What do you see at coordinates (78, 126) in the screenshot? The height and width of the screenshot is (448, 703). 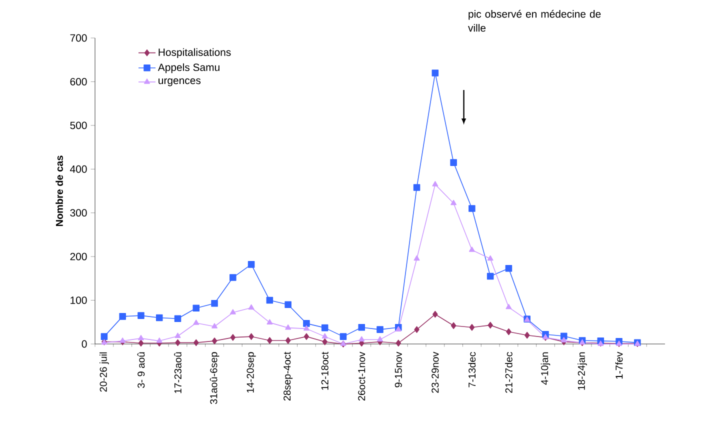 I see `y-tick-label: 500` at bounding box center [78, 126].